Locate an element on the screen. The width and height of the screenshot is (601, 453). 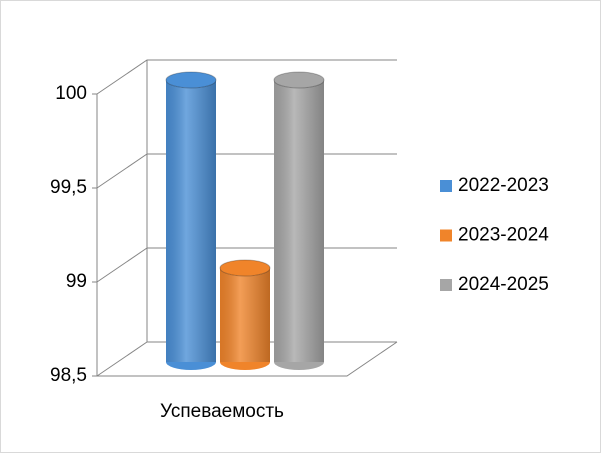
legend-label: 2024-2025 is located at coordinates (503, 284).